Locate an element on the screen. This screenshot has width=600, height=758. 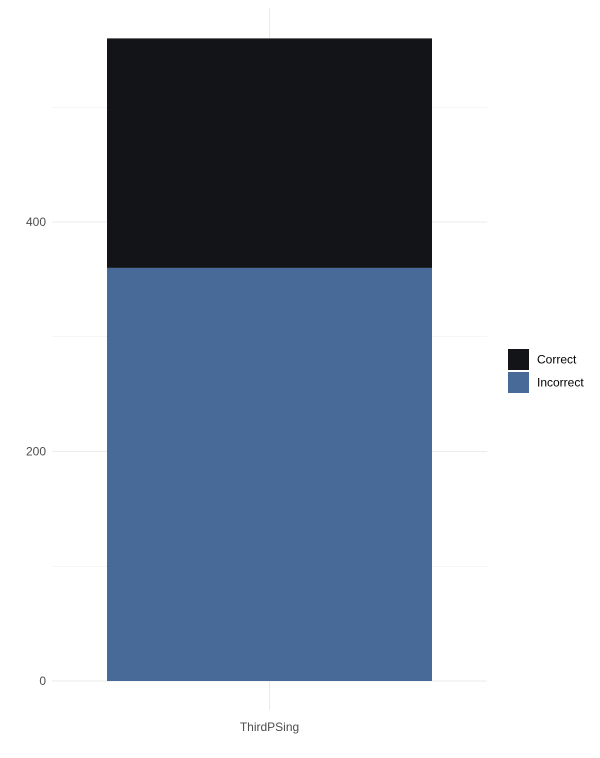
legend-label-correct: Correct is located at coordinates (557, 360).